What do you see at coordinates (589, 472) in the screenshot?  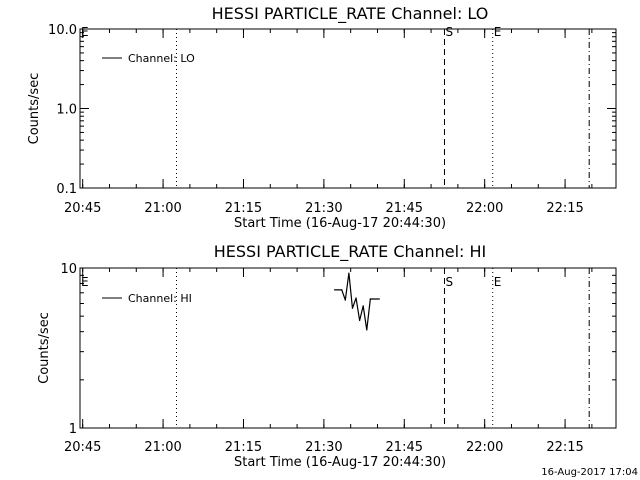 I see `footer-timestamp: 16-Aug-2017 17:04` at bounding box center [589, 472].